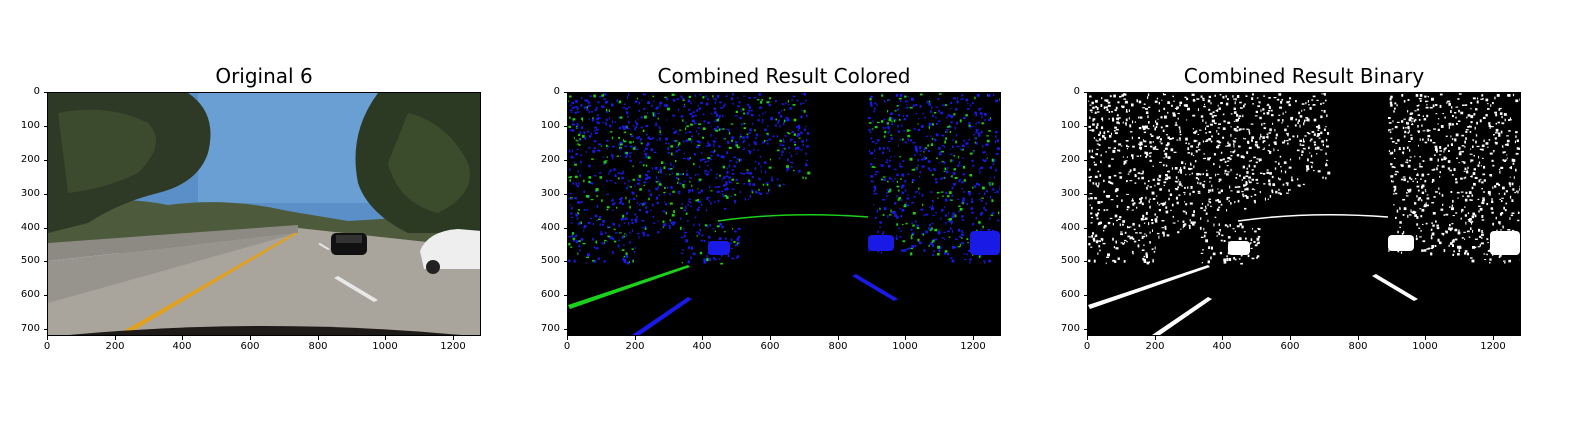  I want to click on panel-title: Combined Result Colored, so click(784, 76).